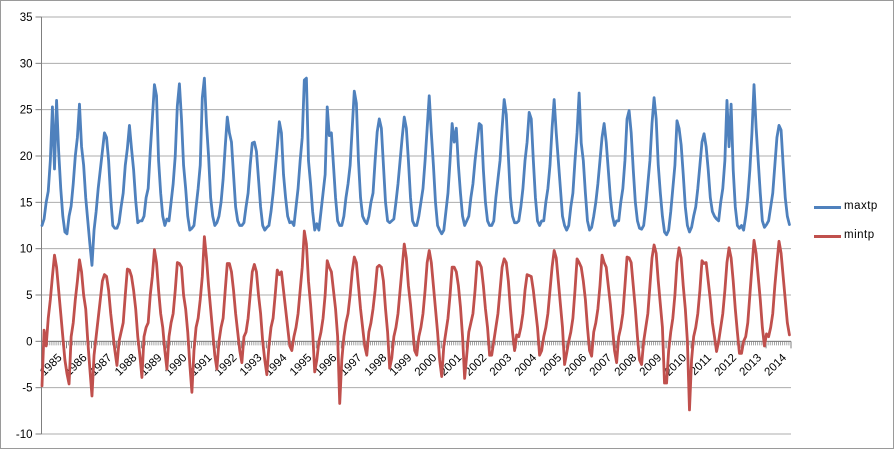  Describe the element at coordinates (861, 206) in the screenshot. I see `legend-label-maxtp: maxtp` at that location.